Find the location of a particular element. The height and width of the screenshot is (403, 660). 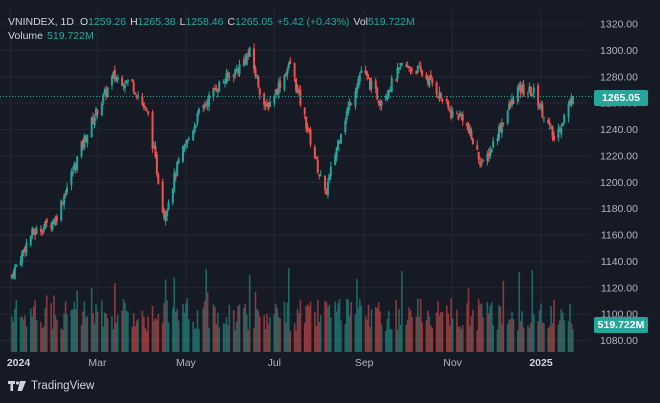

y-tick-label: 1120.00 is located at coordinates (619, 288).